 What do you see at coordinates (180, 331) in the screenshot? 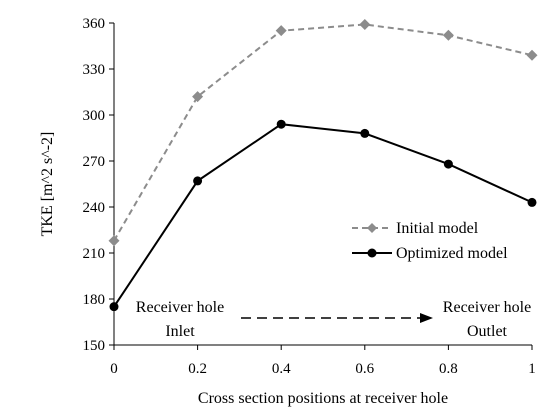
I see `annotation-inlet-line2: Inlet` at bounding box center [180, 331].